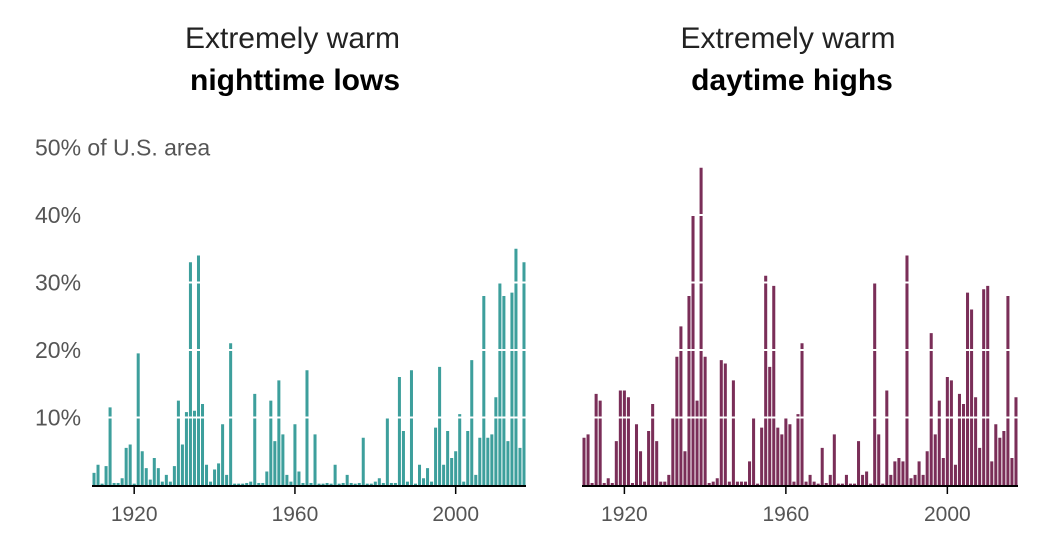 The image size is (1050, 549). Describe the element at coordinates (786, 514) in the screenshot. I see `x-tick-label-1960: 1960` at that location.